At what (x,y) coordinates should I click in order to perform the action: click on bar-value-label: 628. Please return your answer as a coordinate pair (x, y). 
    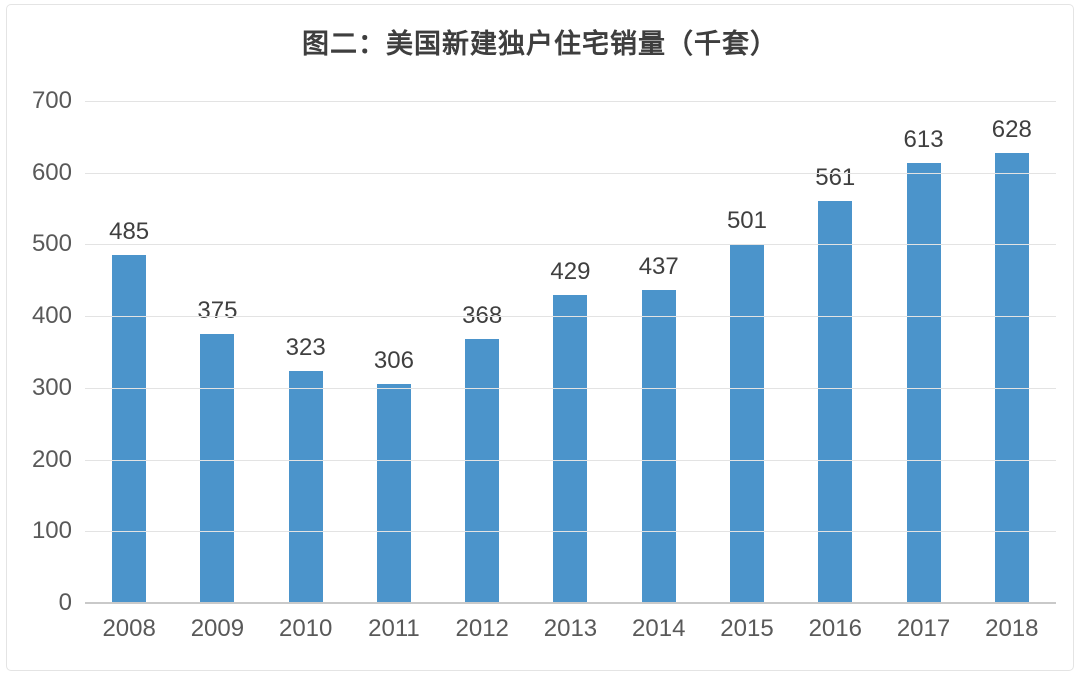
    Looking at the image, I should click on (1011, 129).